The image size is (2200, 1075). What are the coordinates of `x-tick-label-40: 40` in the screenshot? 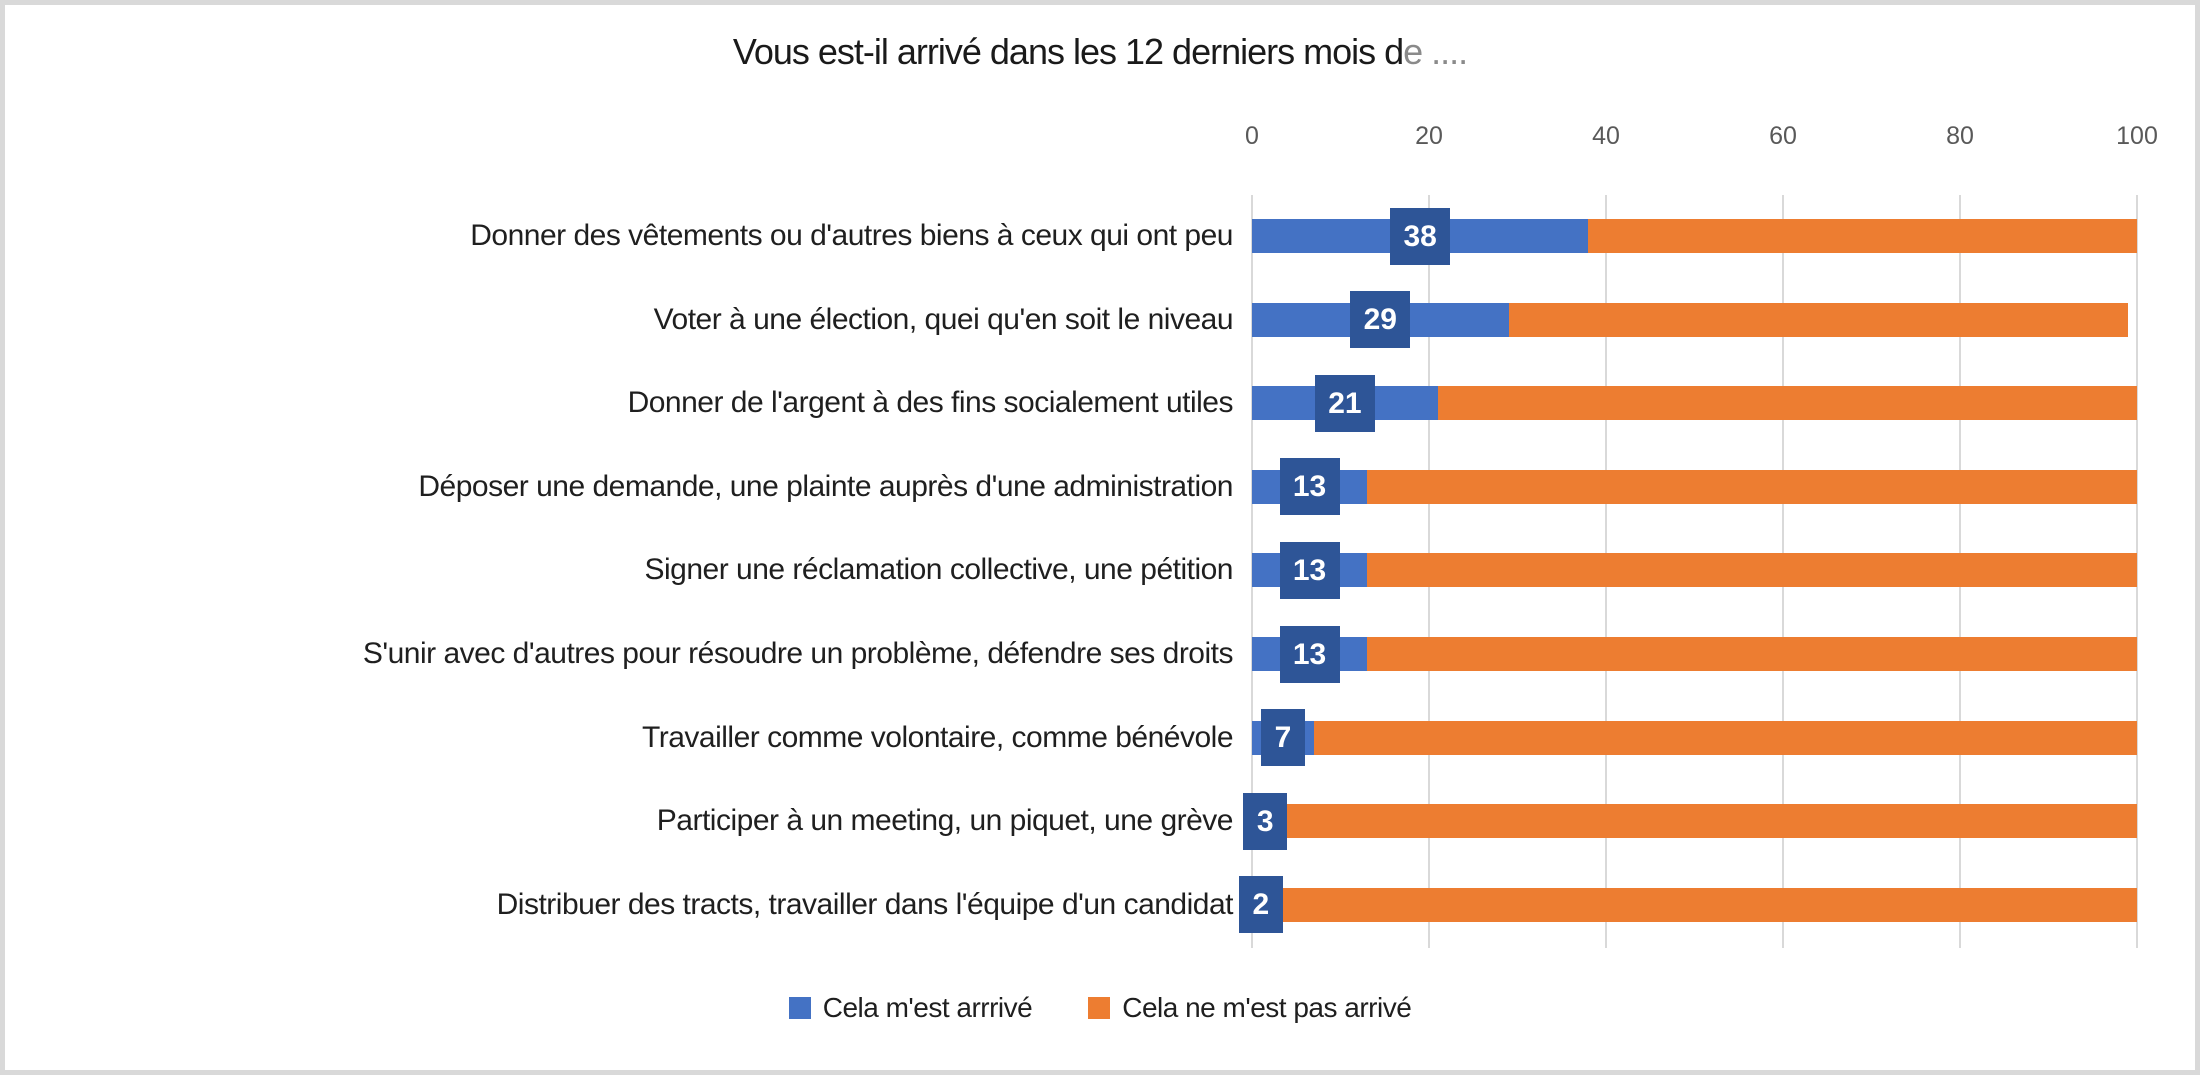 It's located at (1606, 136).